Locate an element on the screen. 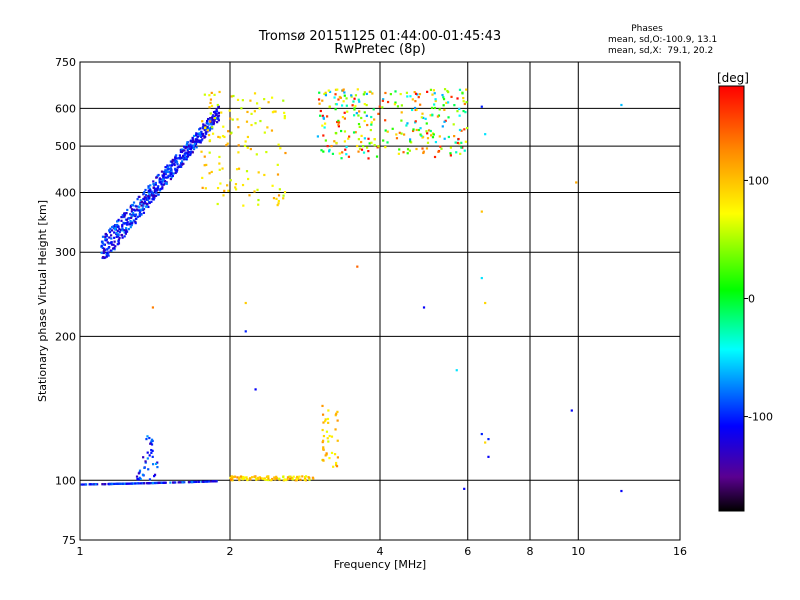  colorbar is located at coordinates (731, 298).